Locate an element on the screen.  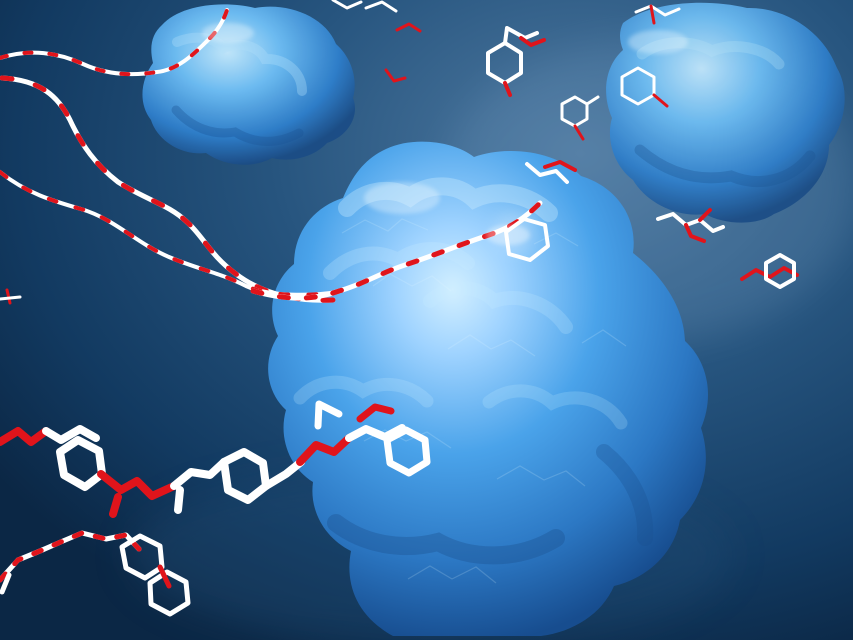
polymer-chain-bottom-left-lower is located at coordinates (95, 573).